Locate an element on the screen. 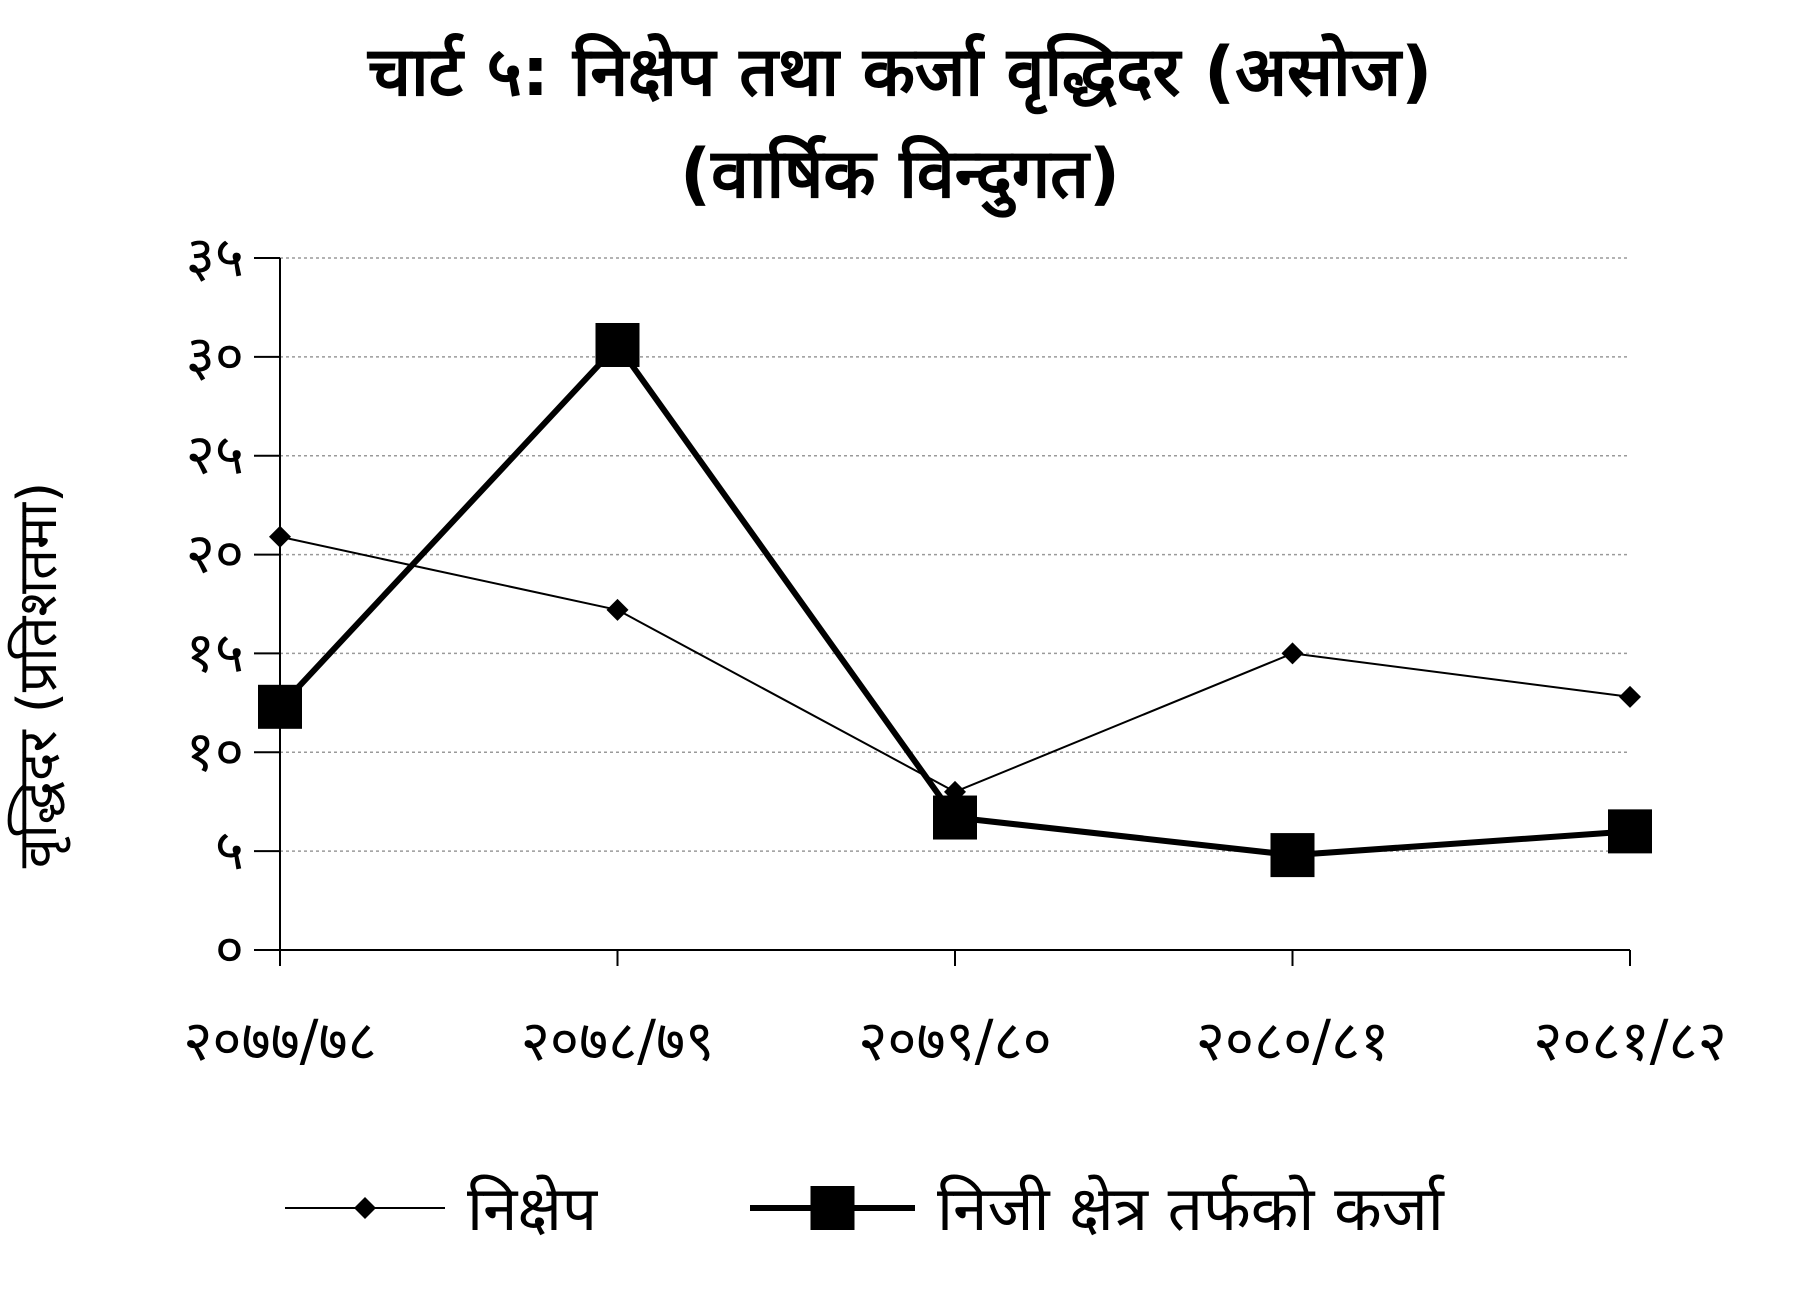 Image resolution: width=1800 pixels, height=1304 pixels. chart-subtitle: (वार्षिक विन्दुगत) is located at coordinates (900, 174).